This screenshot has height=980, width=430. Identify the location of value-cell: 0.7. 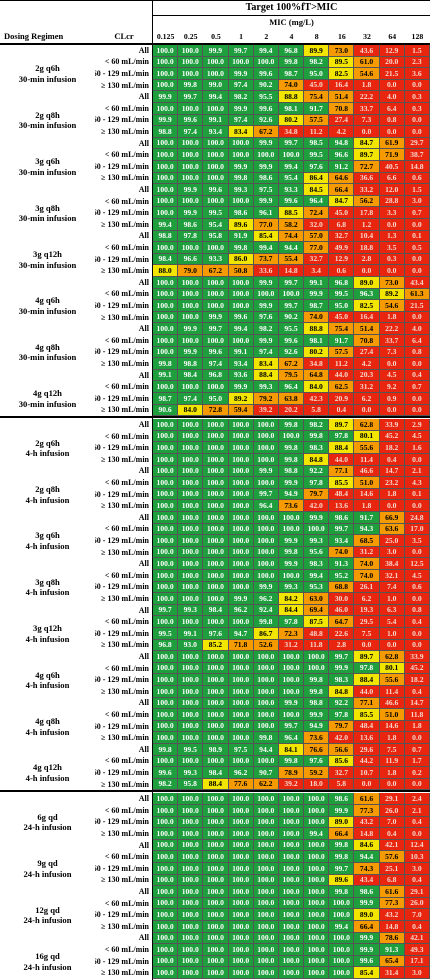
(417, 213).